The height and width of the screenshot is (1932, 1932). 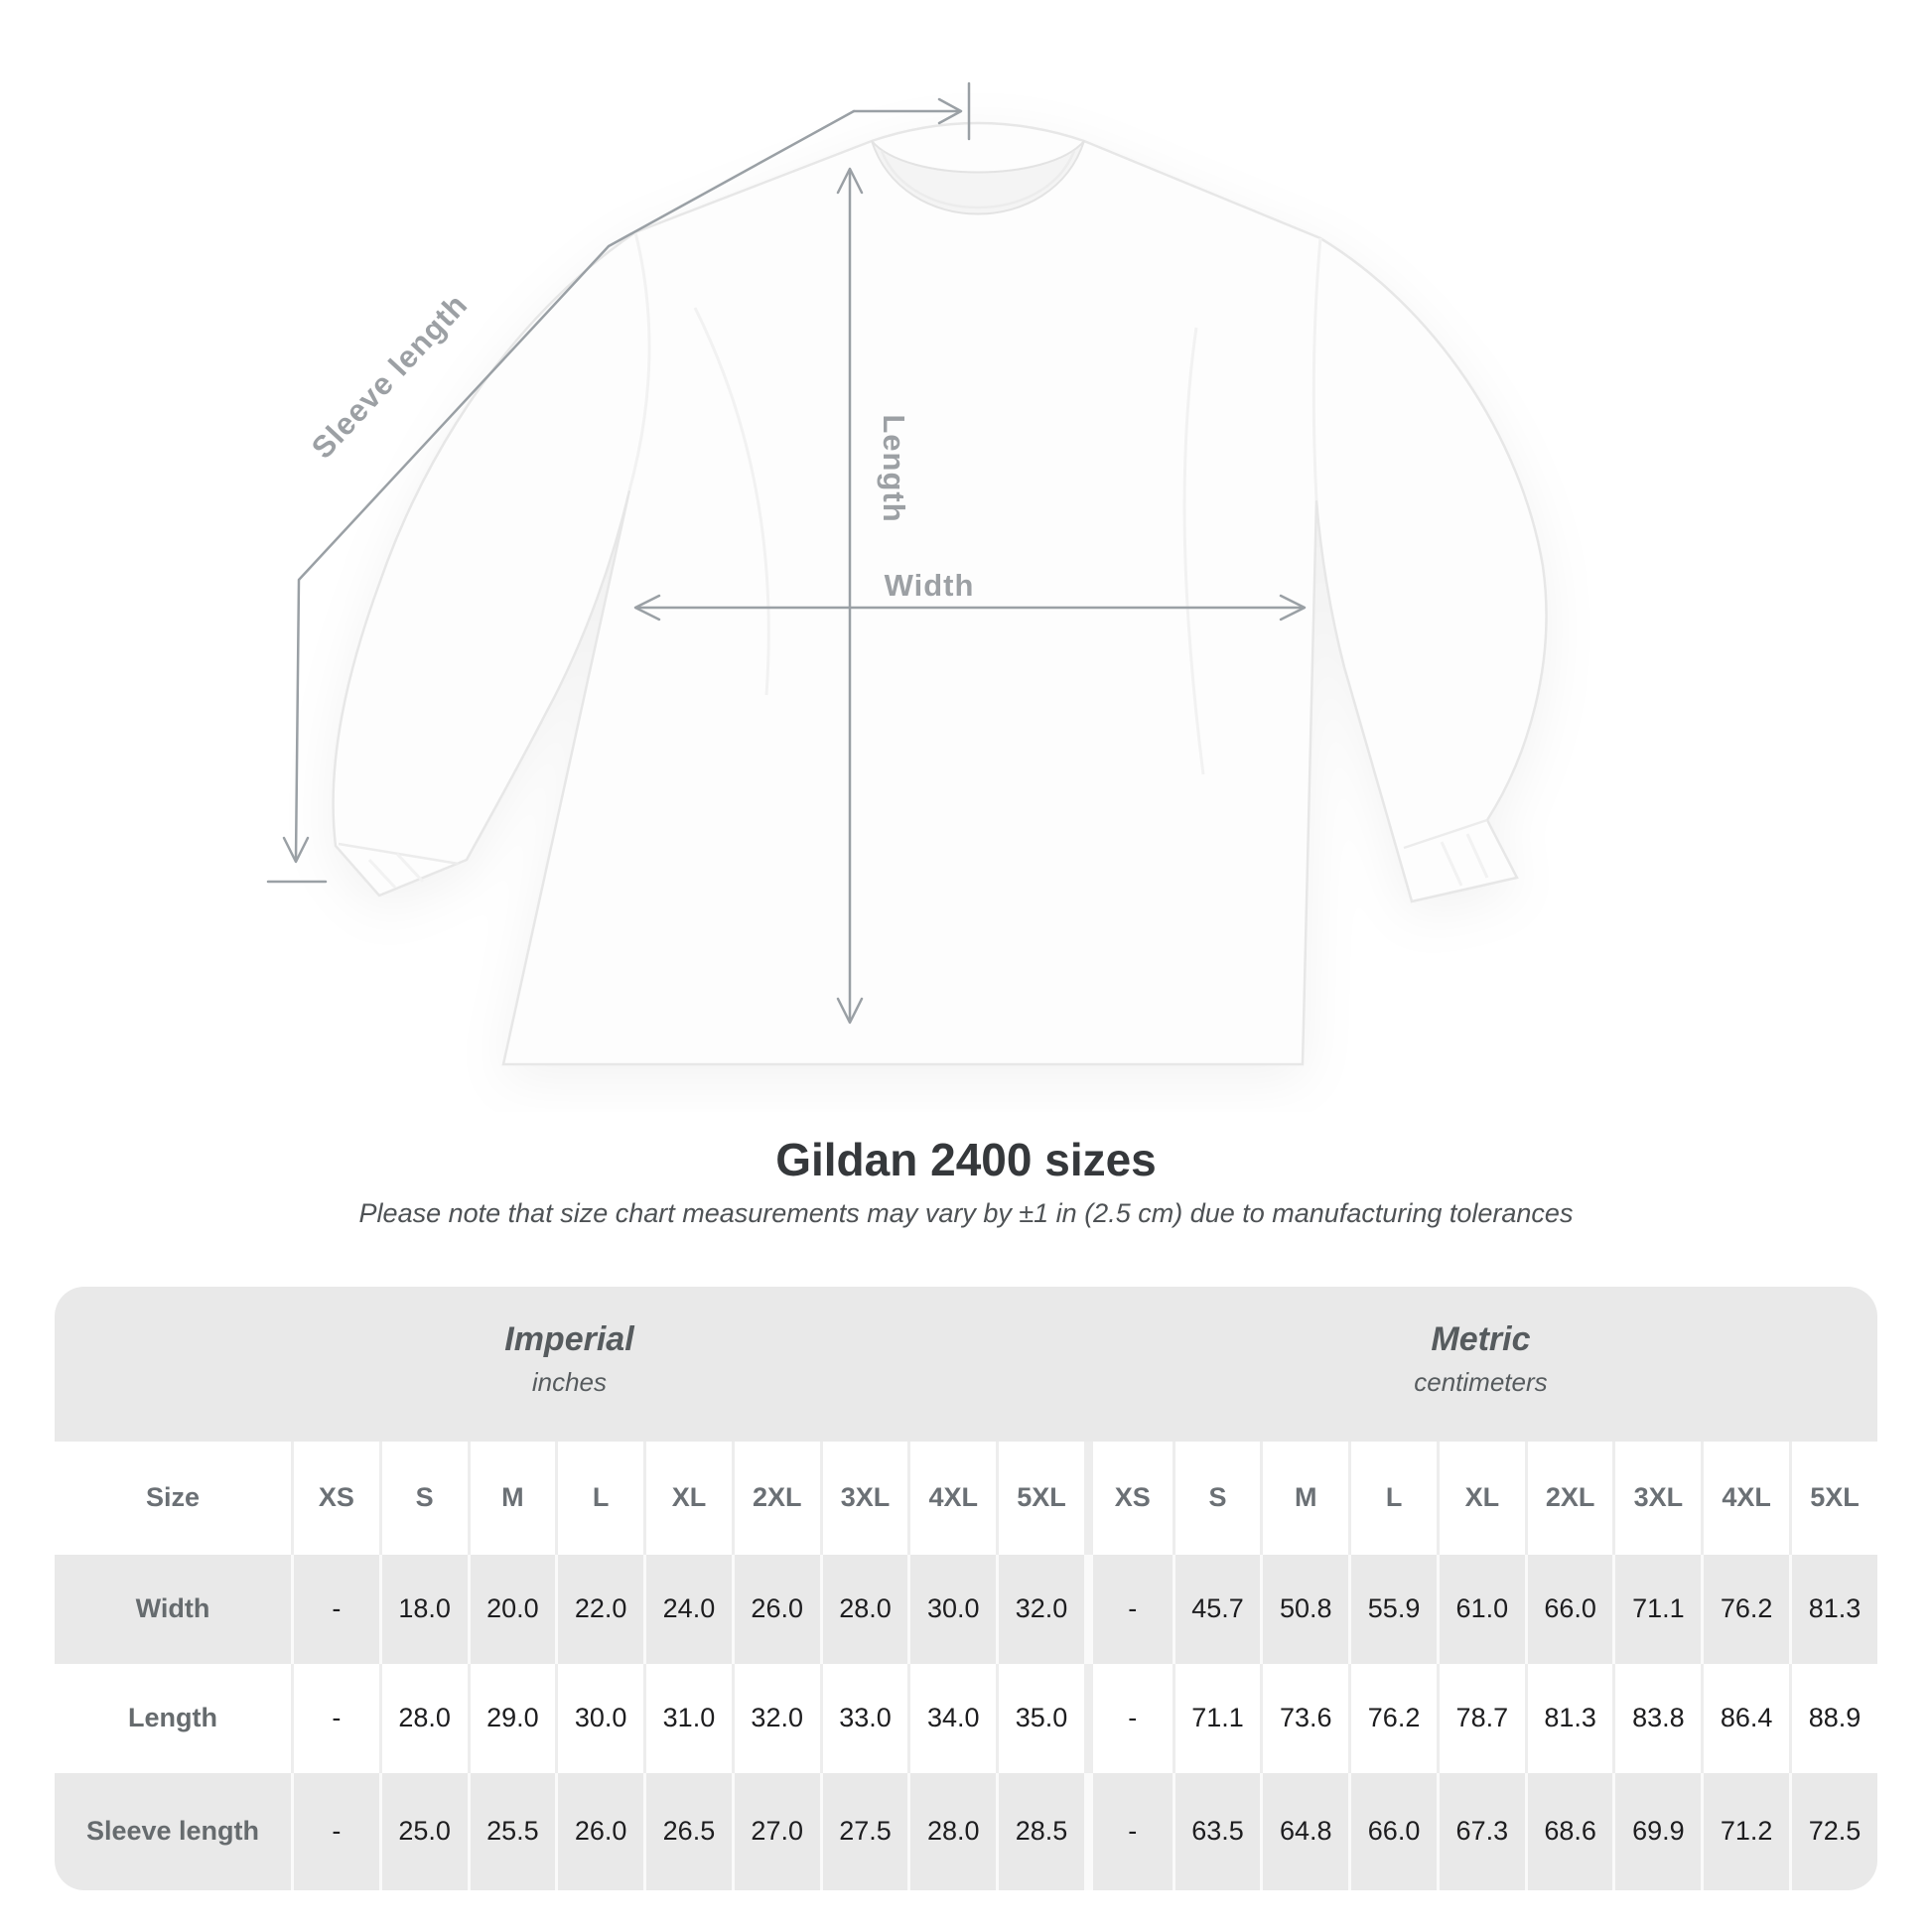 What do you see at coordinates (776, 1831) in the screenshot?
I see `sleeve-imperial-value: 27.0` at bounding box center [776, 1831].